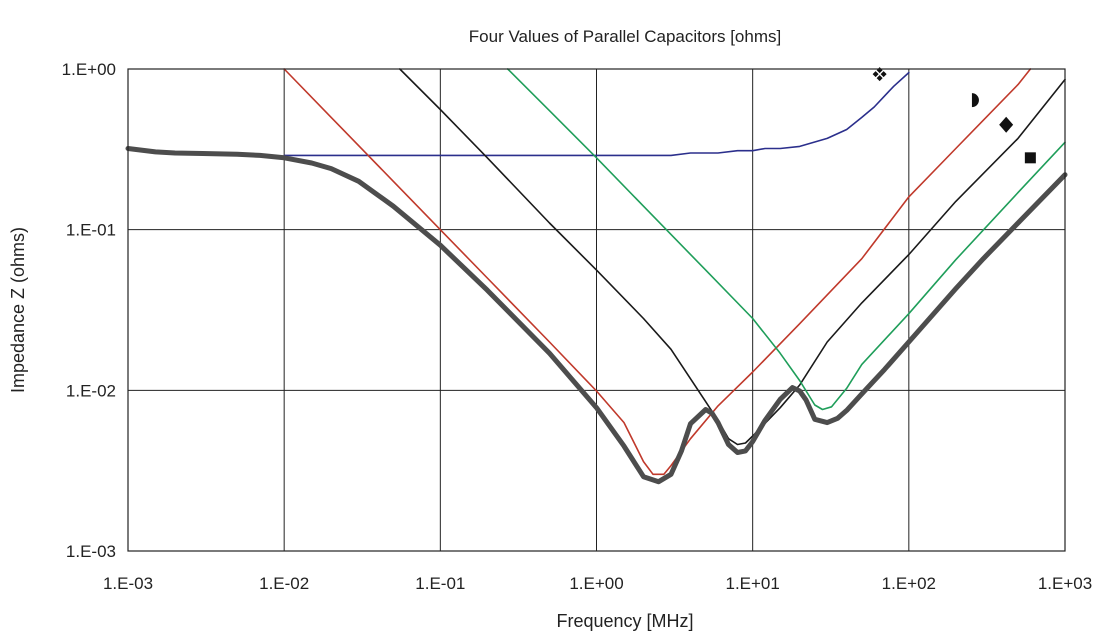 This screenshot has height=636, width=1103. I want to click on y-tick-label: 1.E-03, so click(91, 551).